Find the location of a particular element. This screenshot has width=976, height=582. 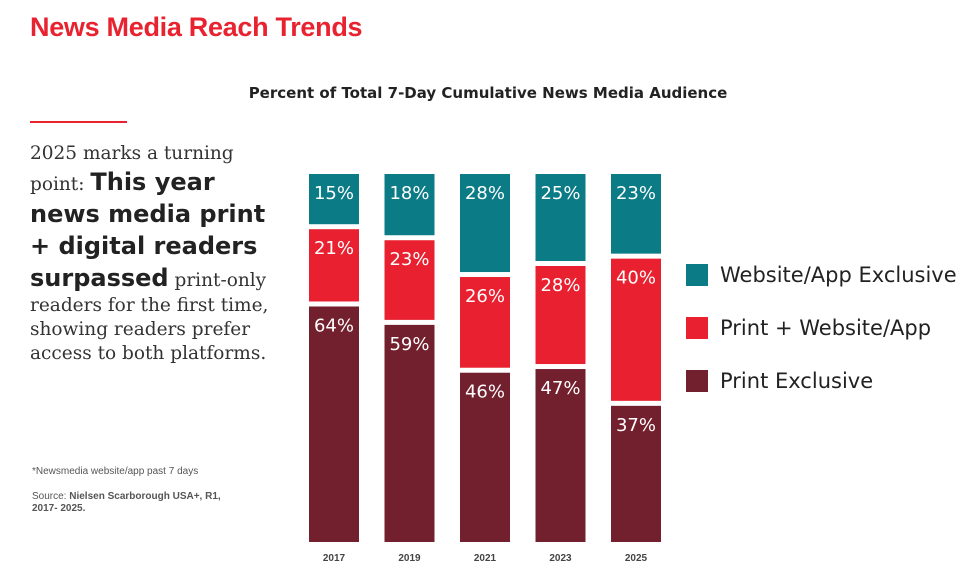

legend-item-website-app-exclusive: Website/App Exclusive is located at coordinates (821, 275).